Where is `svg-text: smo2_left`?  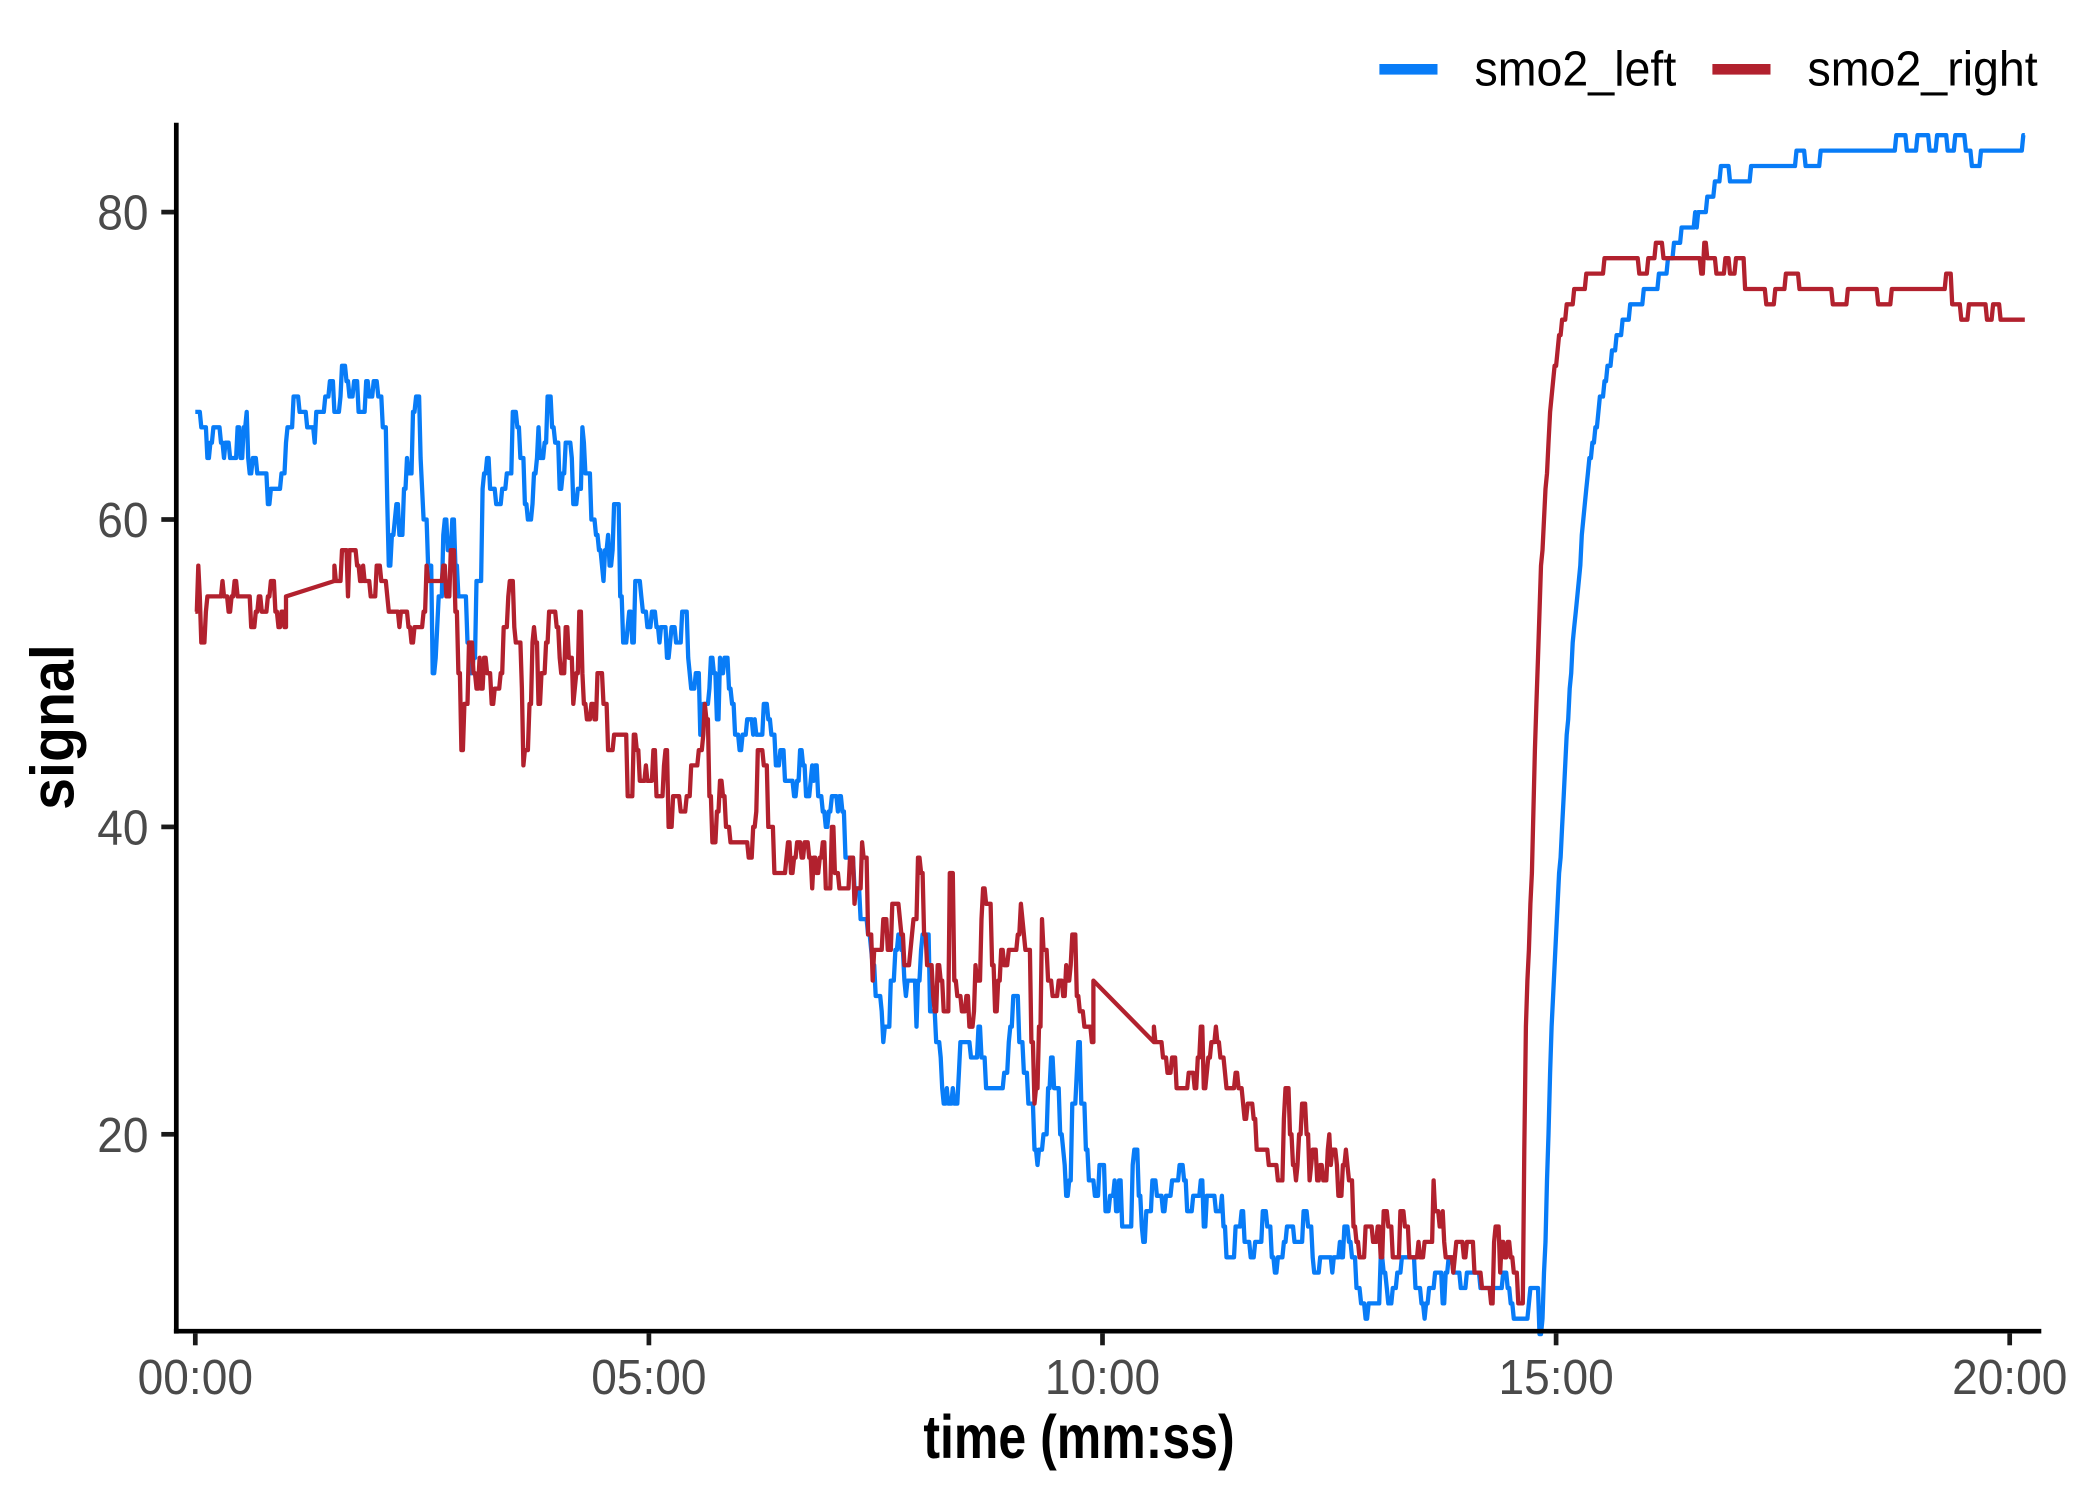 svg-text: smo2_left is located at coordinates (1576, 69).